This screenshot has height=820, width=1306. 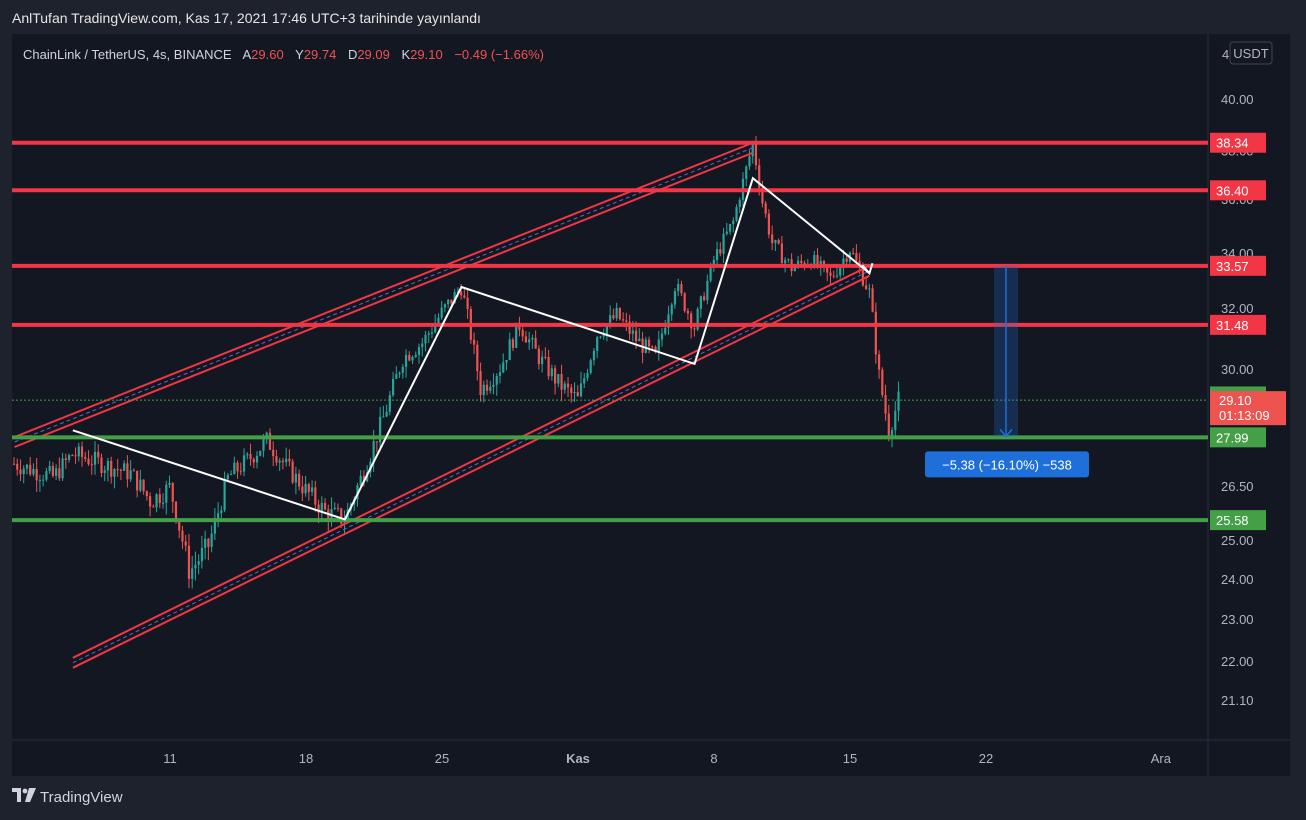 I want to click on x-tick-label: 8, so click(x=713, y=758).